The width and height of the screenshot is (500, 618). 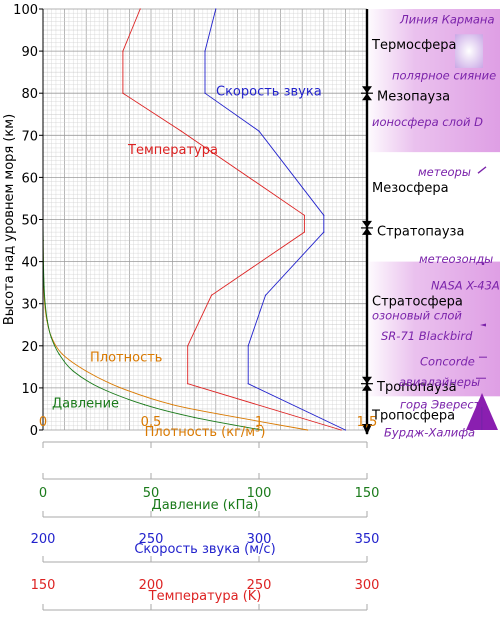 What do you see at coordinates (444, 76) in the screenshot?
I see `annotation-label: полярное сияние` at bounding box center [444, 76].